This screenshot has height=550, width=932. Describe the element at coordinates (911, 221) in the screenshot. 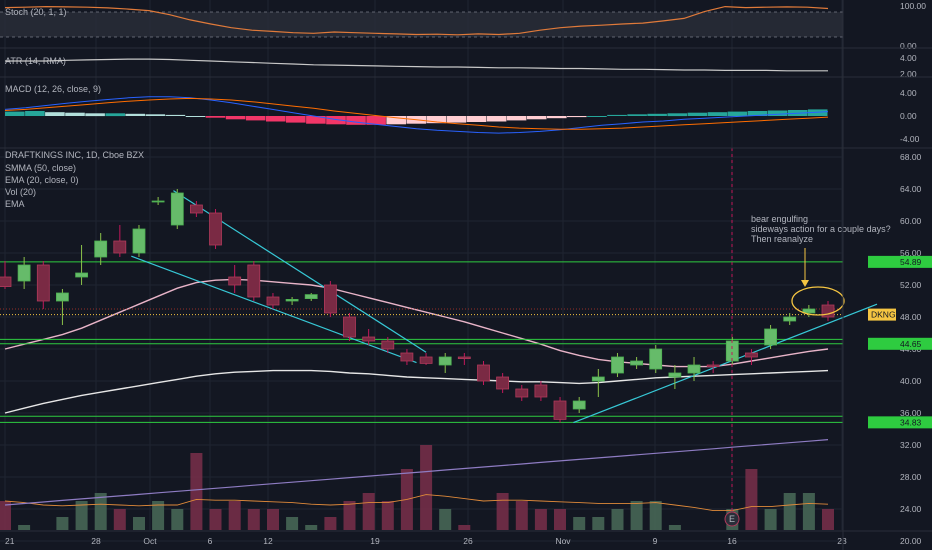

I see `price-tick: 60.00` at that location.